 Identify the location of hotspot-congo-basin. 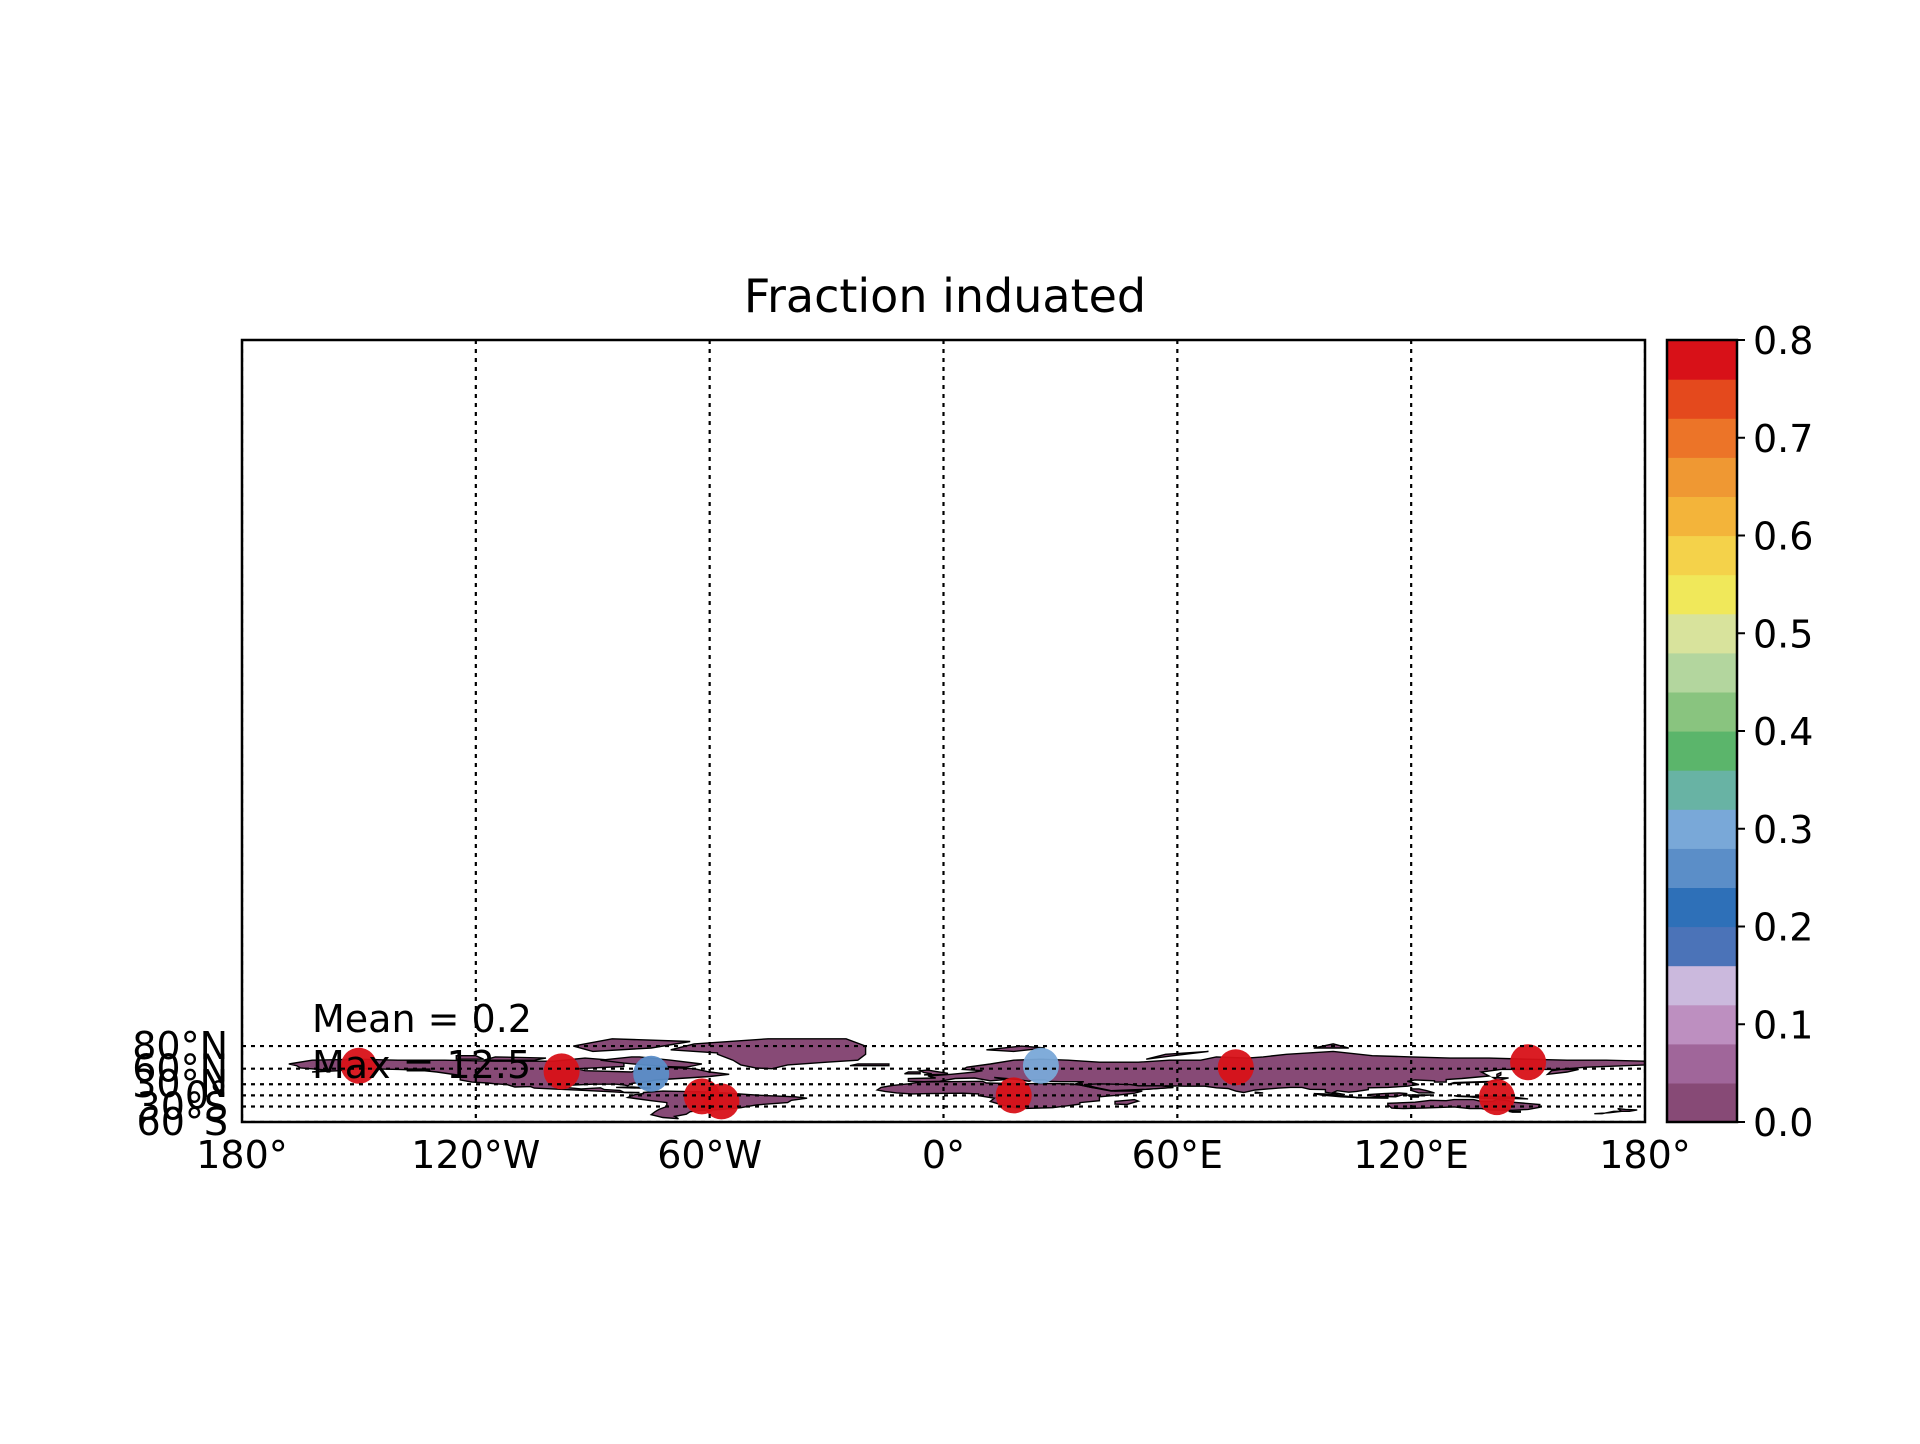
(1013, 1095).